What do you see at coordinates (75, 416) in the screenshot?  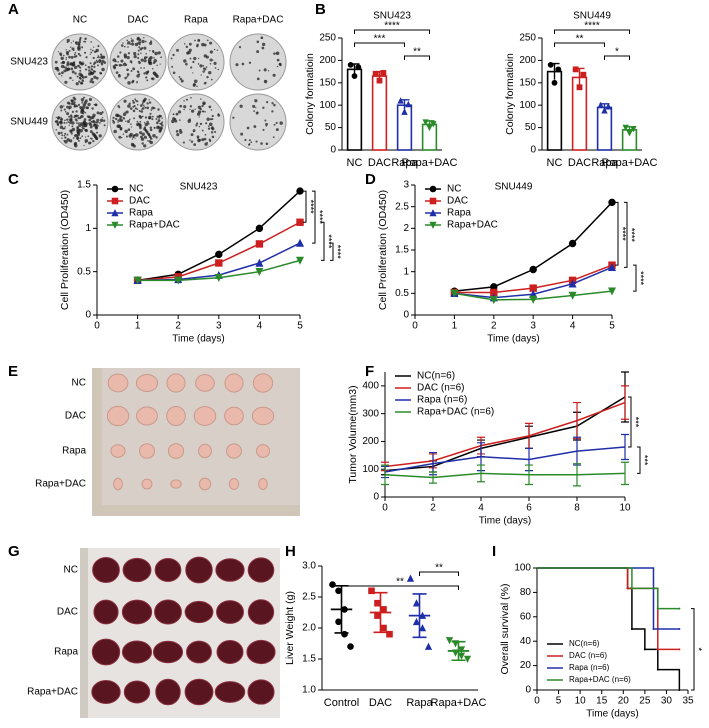 I see `row-label: DAC` at bounding box center [75, 416].